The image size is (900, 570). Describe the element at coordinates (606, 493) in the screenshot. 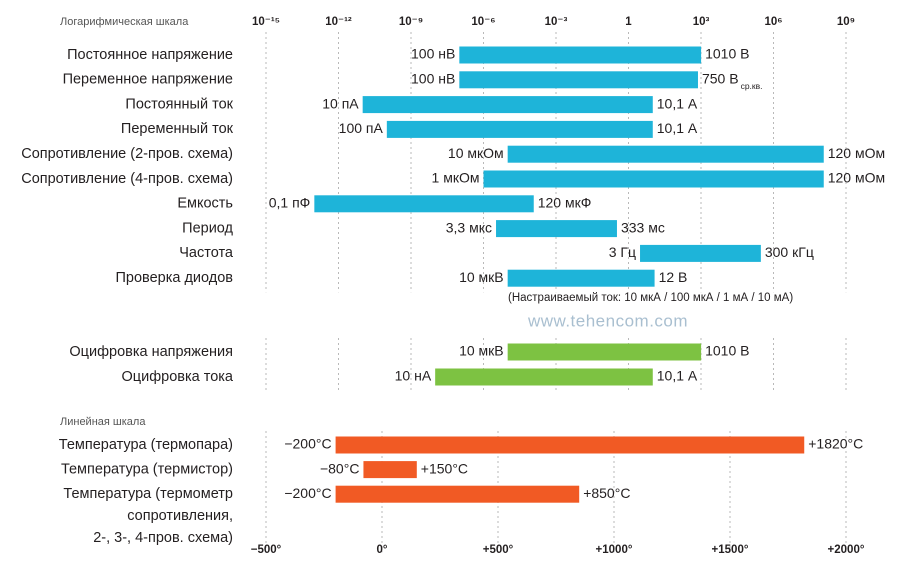

I see `high-label: +850°C` at that location.